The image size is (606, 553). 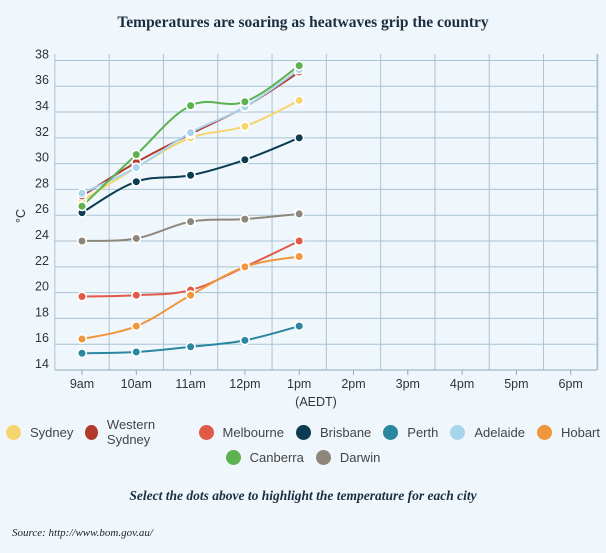 What do you see at coordinates (316, 402) in the screenshot?
I see `x-axis-title: (AEDT)` at bounding box center [316, 402].